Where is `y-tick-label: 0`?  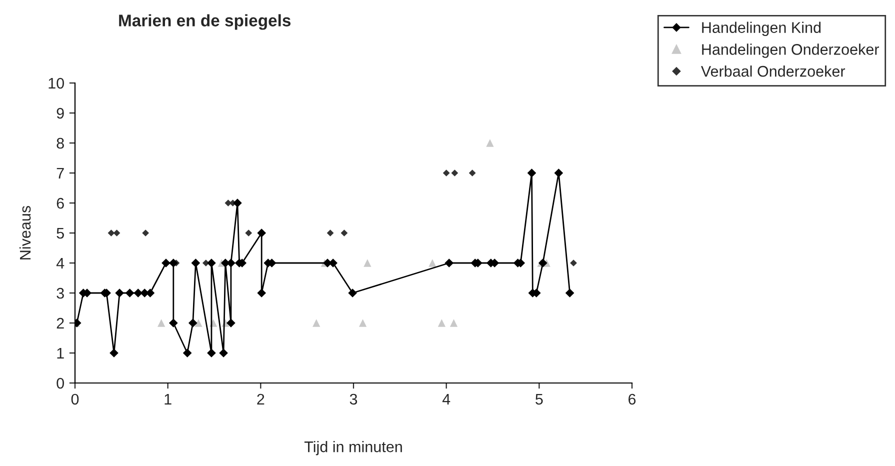
y-tick-label: 0 is located at coordinates (60, 383).